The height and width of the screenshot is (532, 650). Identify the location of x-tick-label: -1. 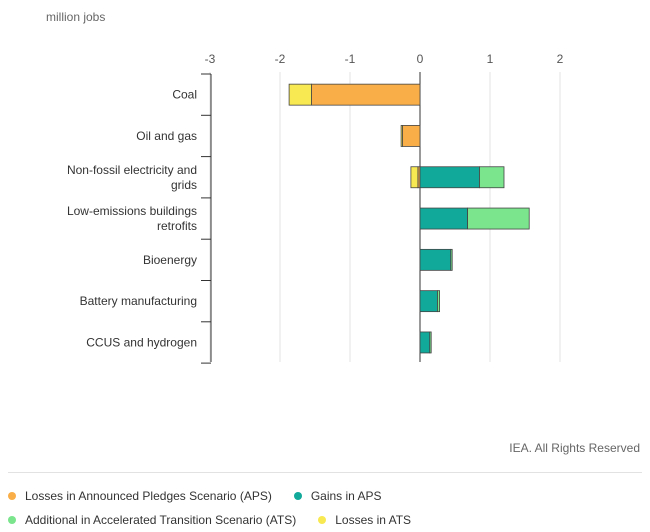
(350, 59).